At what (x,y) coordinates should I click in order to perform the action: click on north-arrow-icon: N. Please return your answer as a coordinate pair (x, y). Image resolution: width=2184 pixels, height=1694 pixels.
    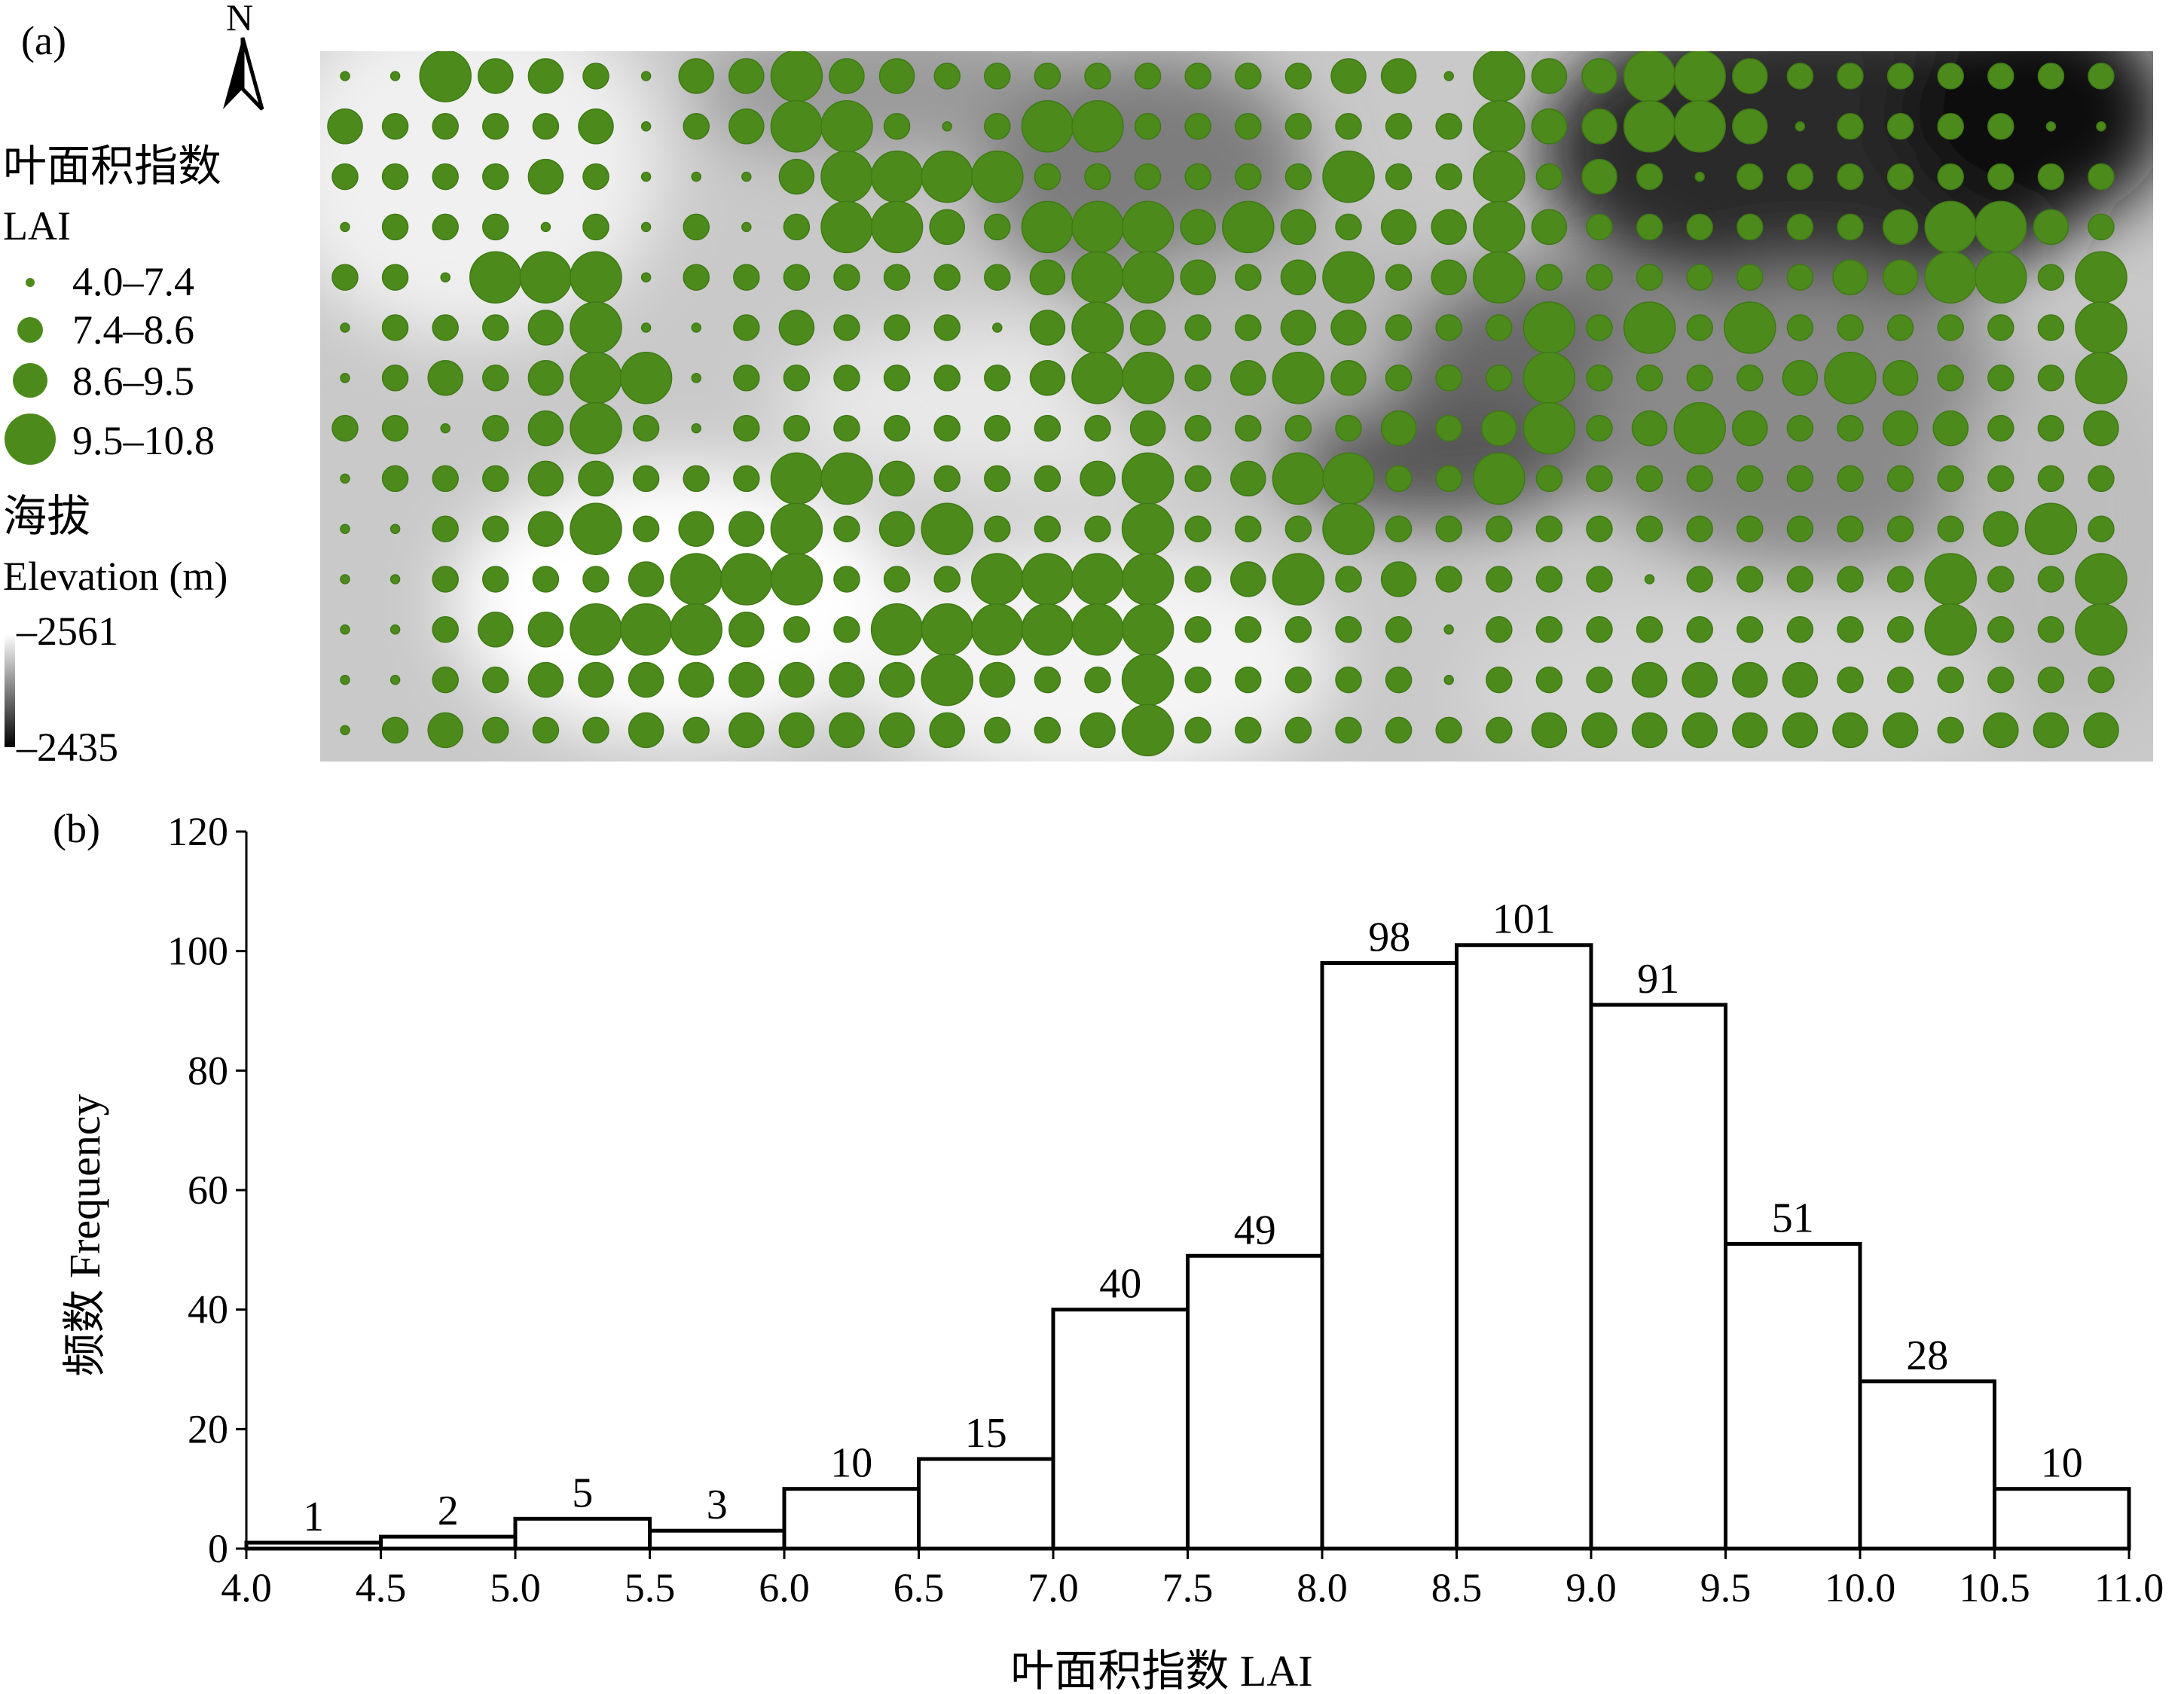
    Looking at the image, I should click on (243, 55).